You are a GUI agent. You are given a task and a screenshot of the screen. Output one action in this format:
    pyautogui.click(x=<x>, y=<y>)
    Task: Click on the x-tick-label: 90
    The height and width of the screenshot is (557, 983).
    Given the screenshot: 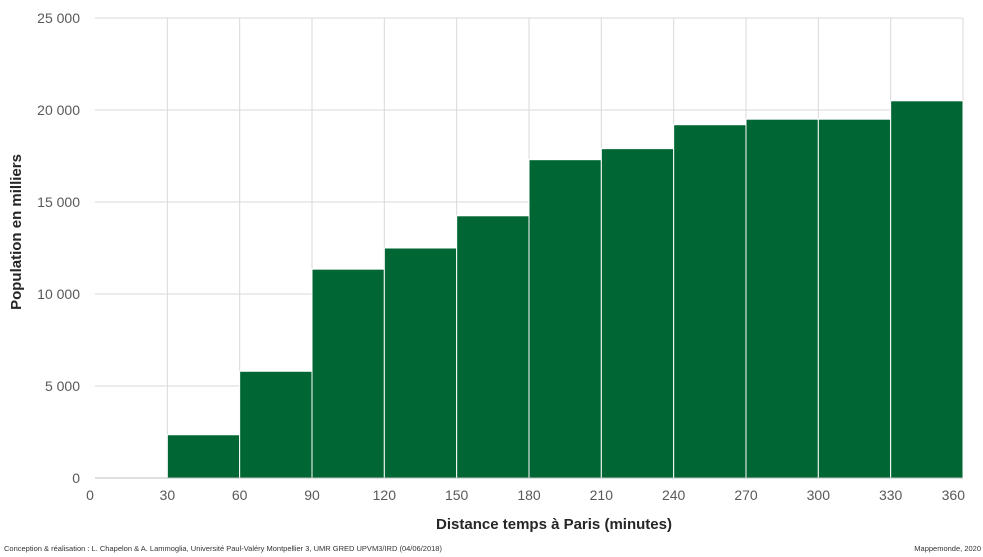 What is the action you would take?
    pyautogui.click(x=312, y=495)
    